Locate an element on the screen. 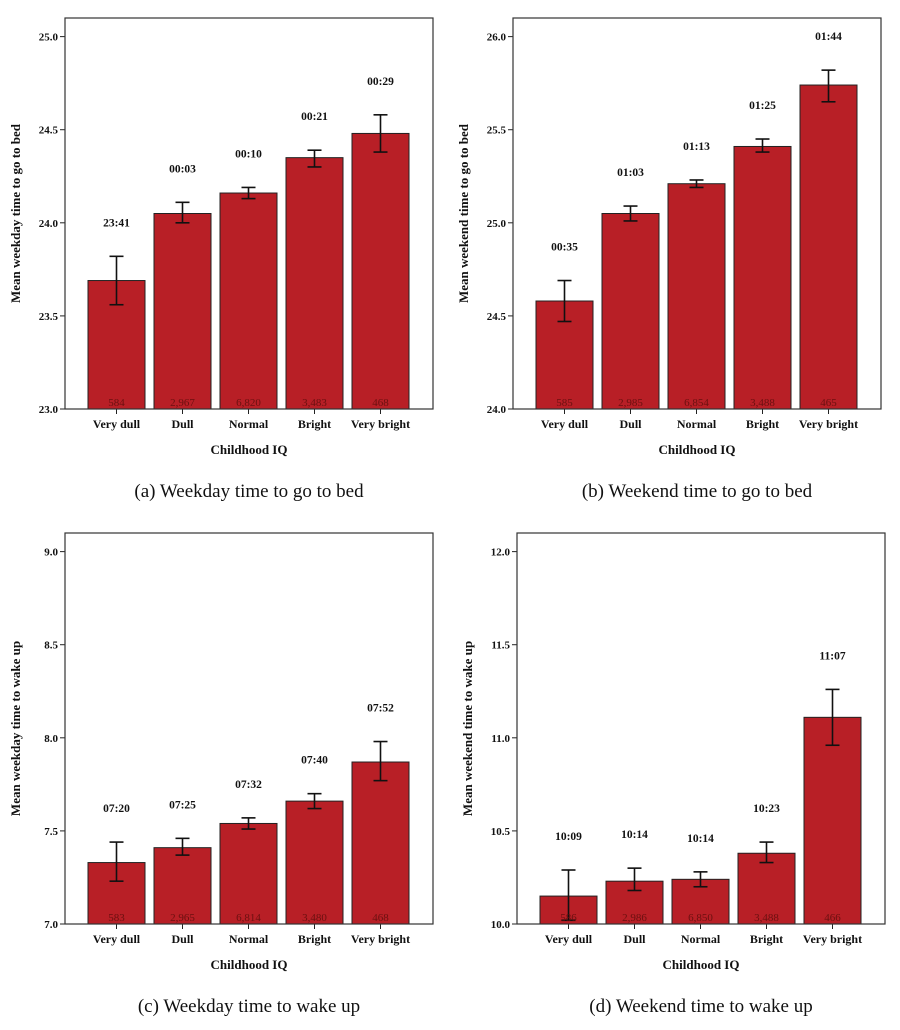 Image resolution: width=900 pixels, height=1030 pixels. count-label: 3,480 is located at coordinates (314, 918).